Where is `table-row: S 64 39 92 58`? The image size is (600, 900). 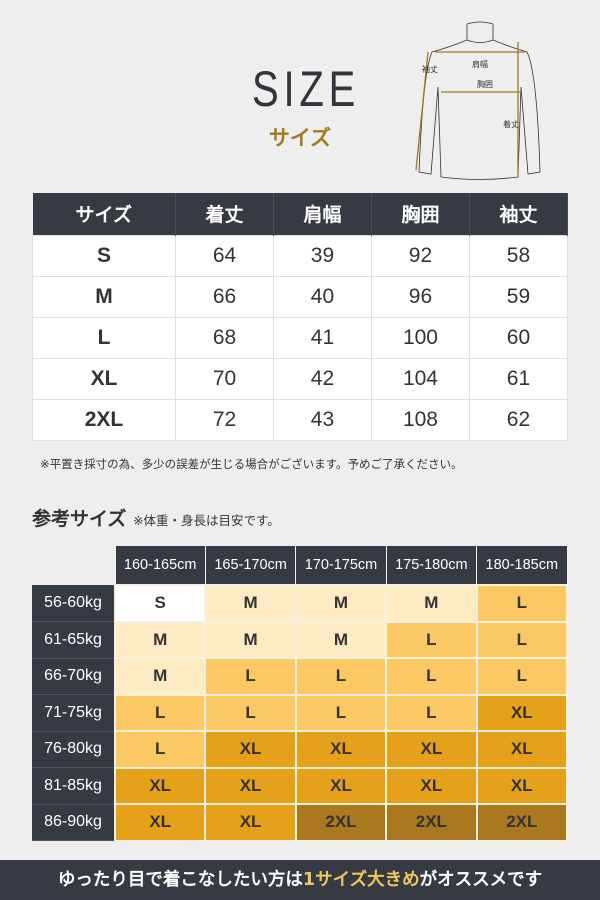 table-row: S 64 39 92 58 is located at coordinates (300, 255).